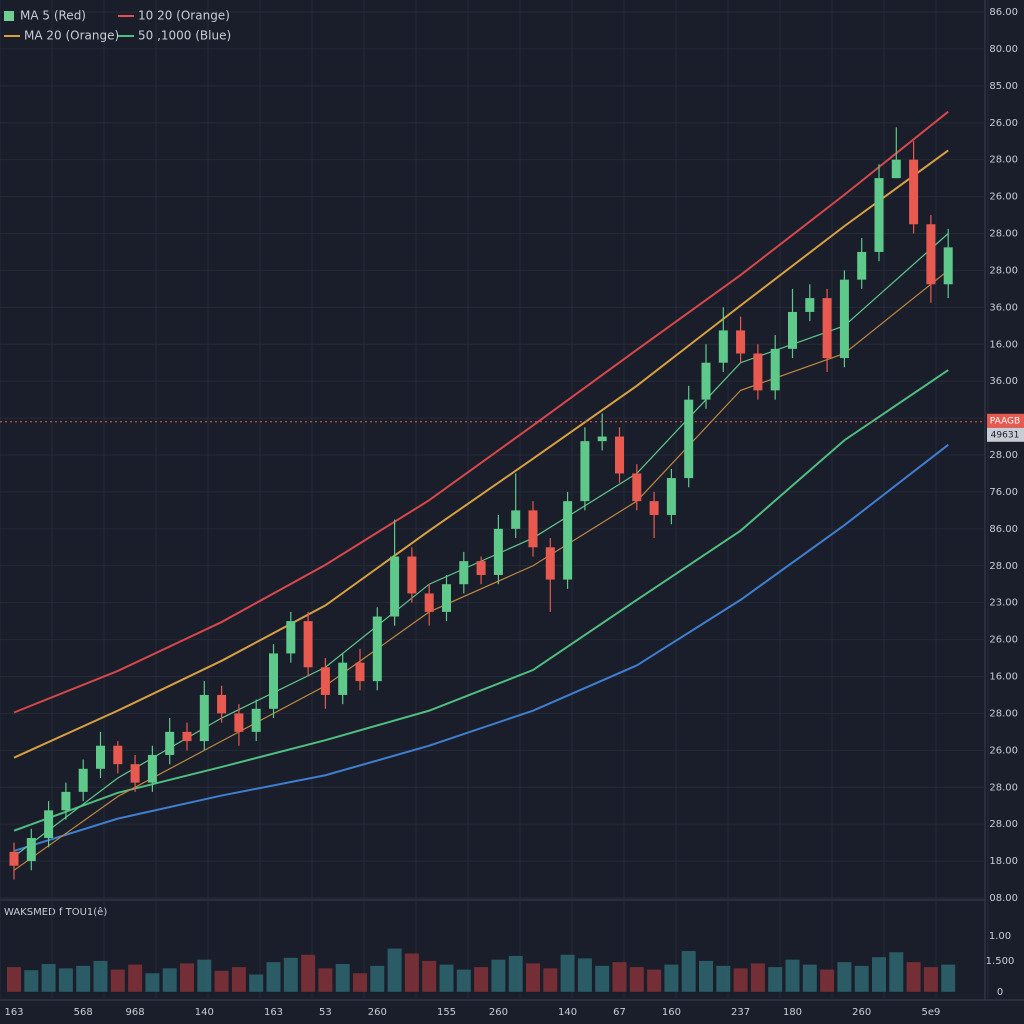 This screenshot has height=1024, width=1024. What do you see at coordinates (1003, 492) in the screenshot?
I see `y-tick-label: 76.00` at bounding box center [1003, 492].